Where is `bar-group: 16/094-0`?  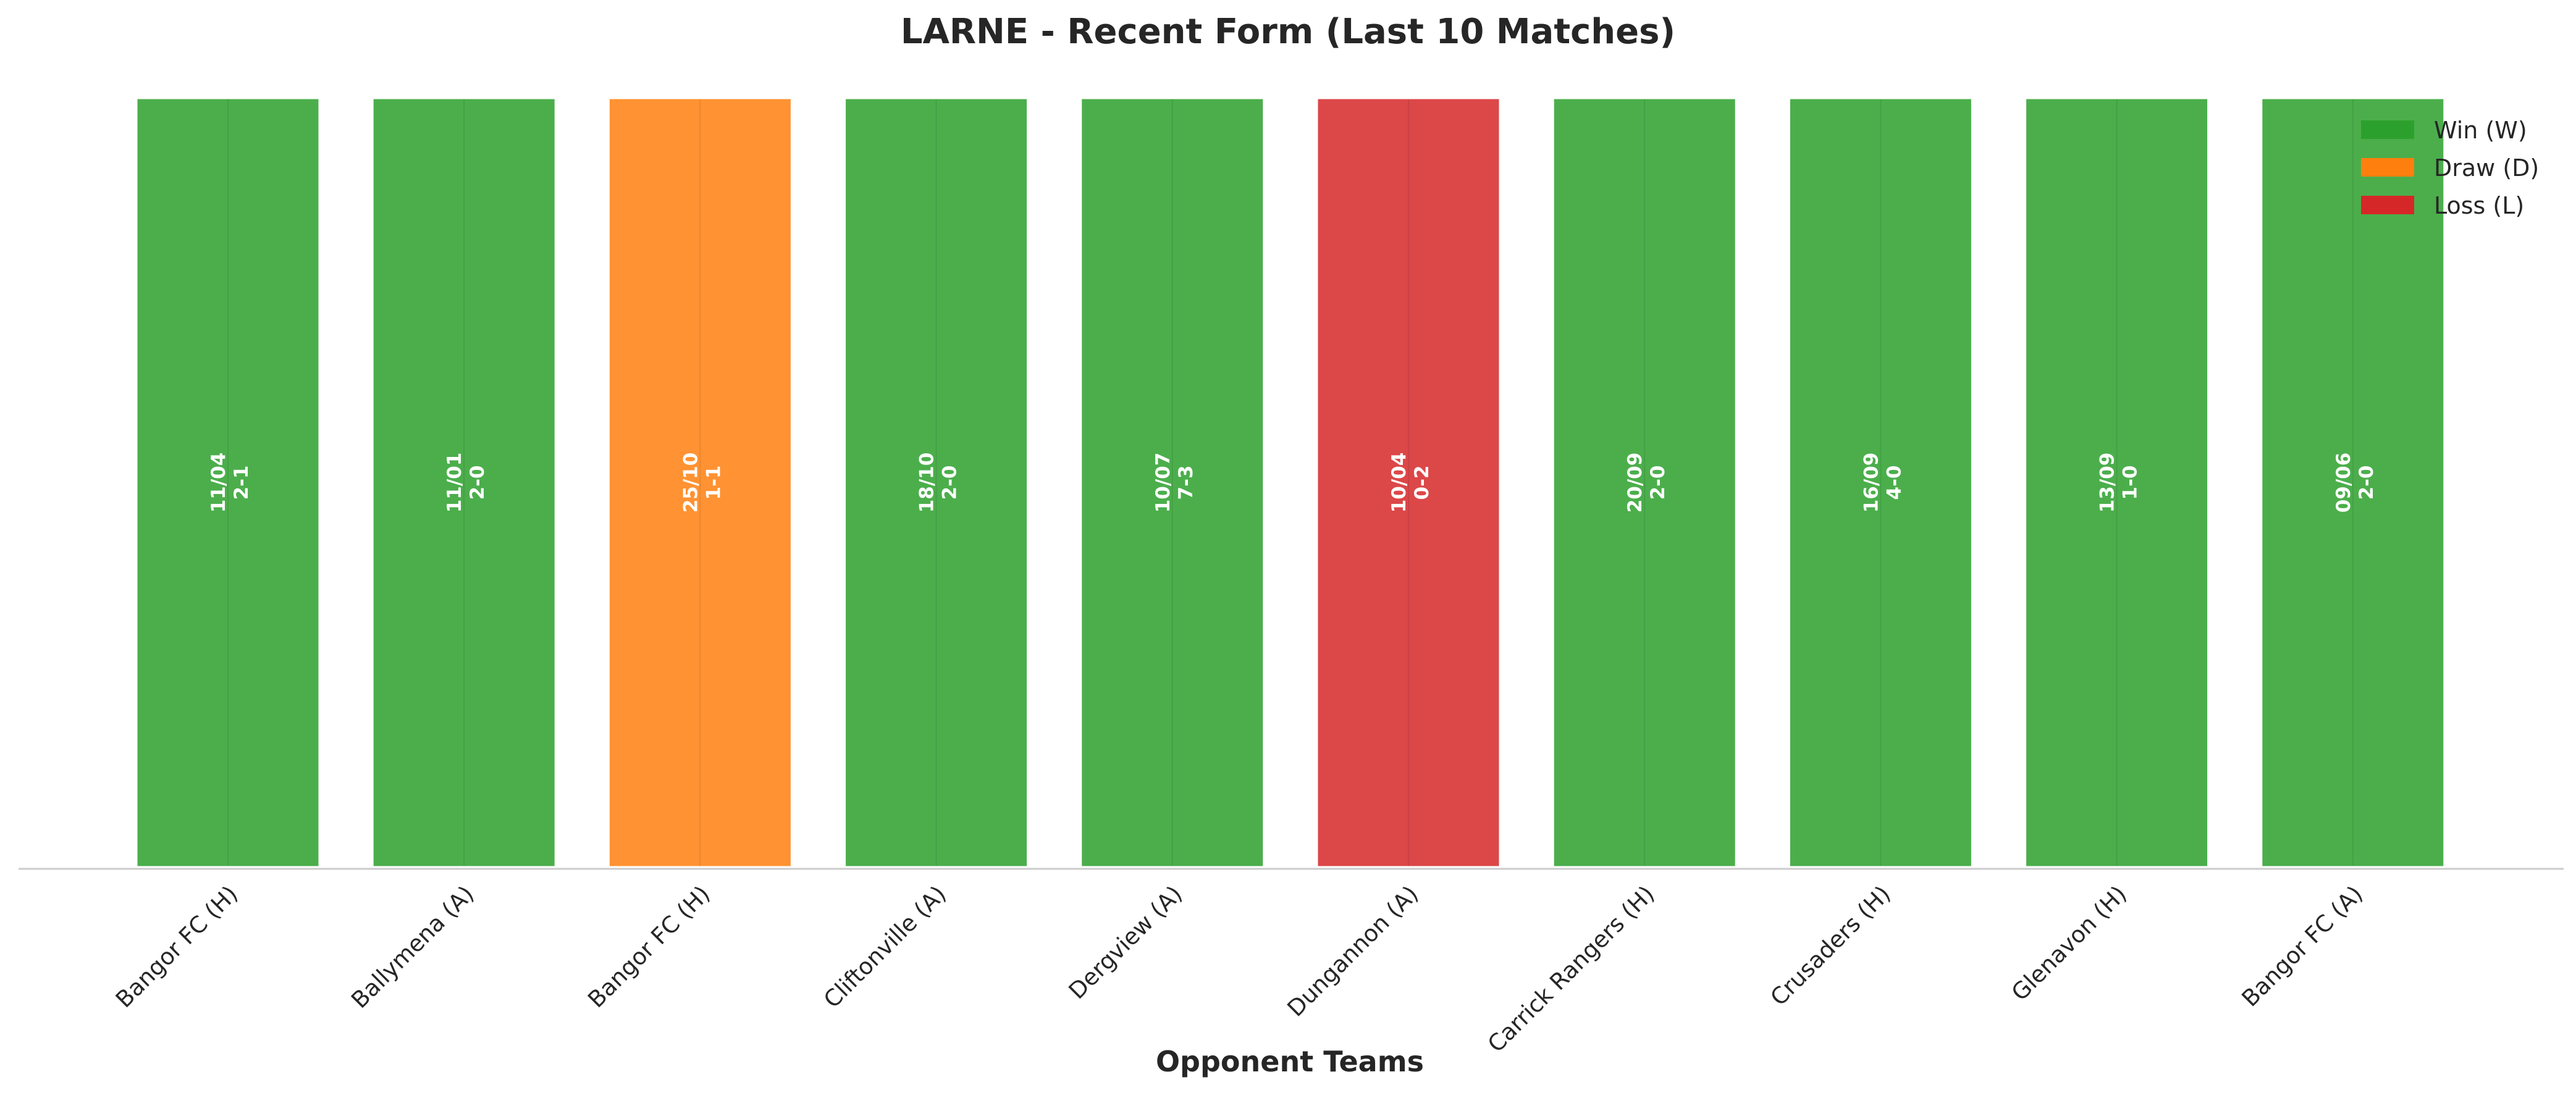
bar-group: 16/094-0 is located at coordinates (1880, 482).